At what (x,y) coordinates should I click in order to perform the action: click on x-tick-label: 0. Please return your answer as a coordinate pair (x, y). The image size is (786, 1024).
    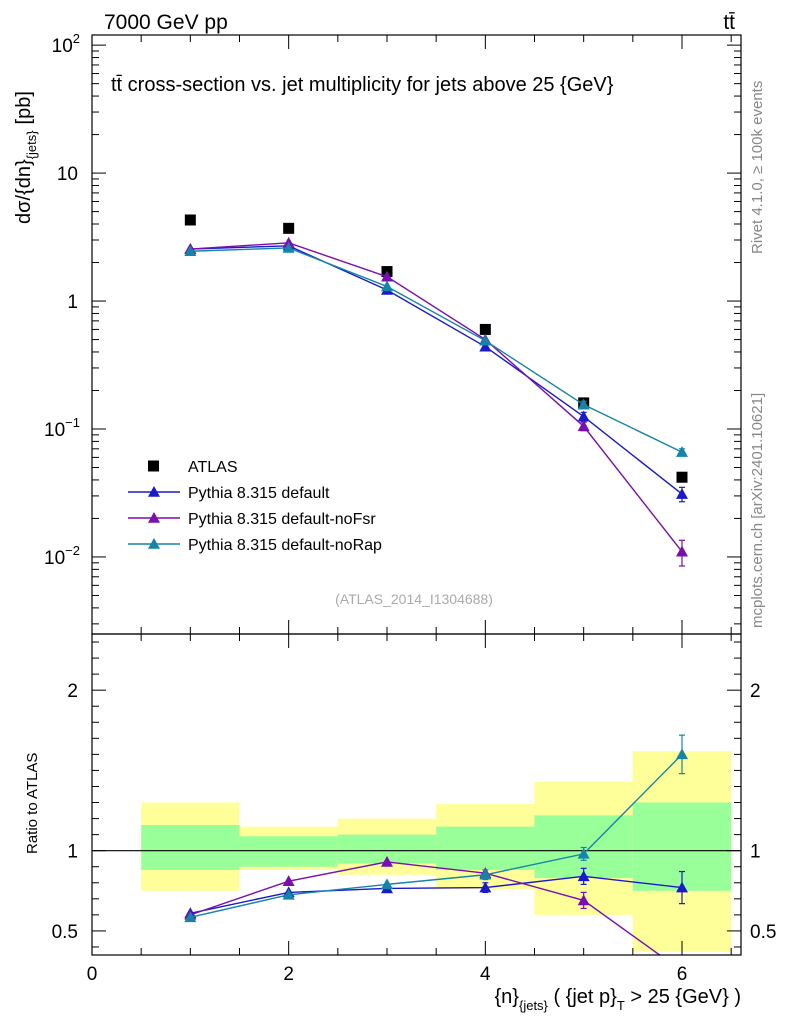
    Looking at the image, I should click on (92, 974).